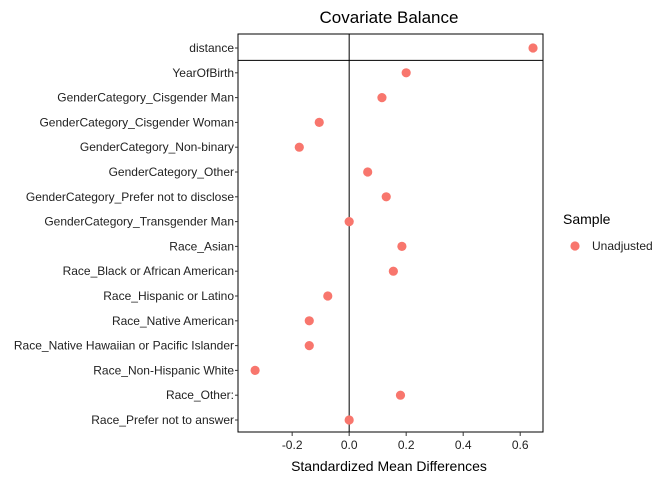  I want to click on y-tick-label: Race_Other:, so click(200, 395).